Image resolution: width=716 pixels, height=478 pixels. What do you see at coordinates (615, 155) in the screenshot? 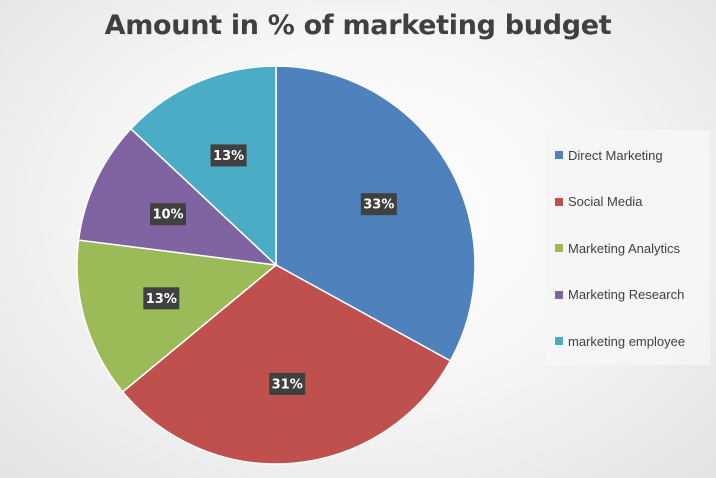
I see `legend-label: Direct Marketing` at bounding box center [615, 155].